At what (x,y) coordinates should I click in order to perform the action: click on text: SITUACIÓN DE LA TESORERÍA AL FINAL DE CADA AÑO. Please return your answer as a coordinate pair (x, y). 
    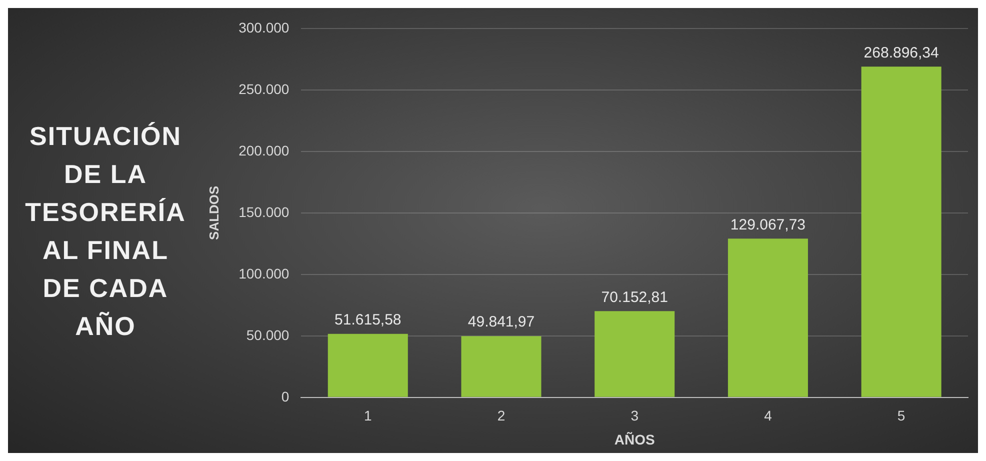
    Looking at the image, I should click on (105, 231).